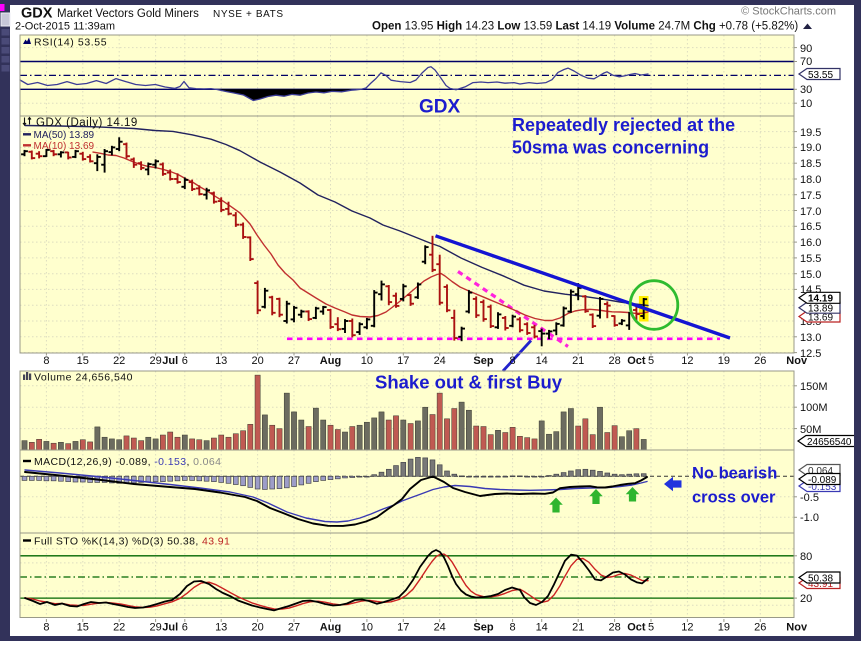 The width and height of the screenshot is (861, 646). I want to click on svg-text: Market Vectors Gold Miners, so click(128, 14).